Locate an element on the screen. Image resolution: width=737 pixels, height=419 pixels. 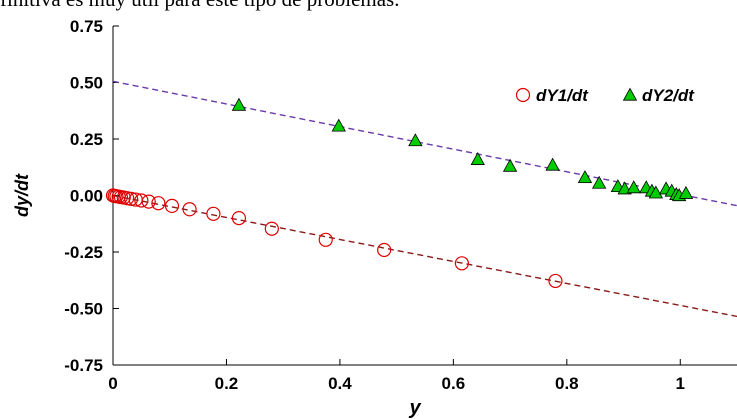
x-tick-label: 0.2 is located at coordinates (227, 383).